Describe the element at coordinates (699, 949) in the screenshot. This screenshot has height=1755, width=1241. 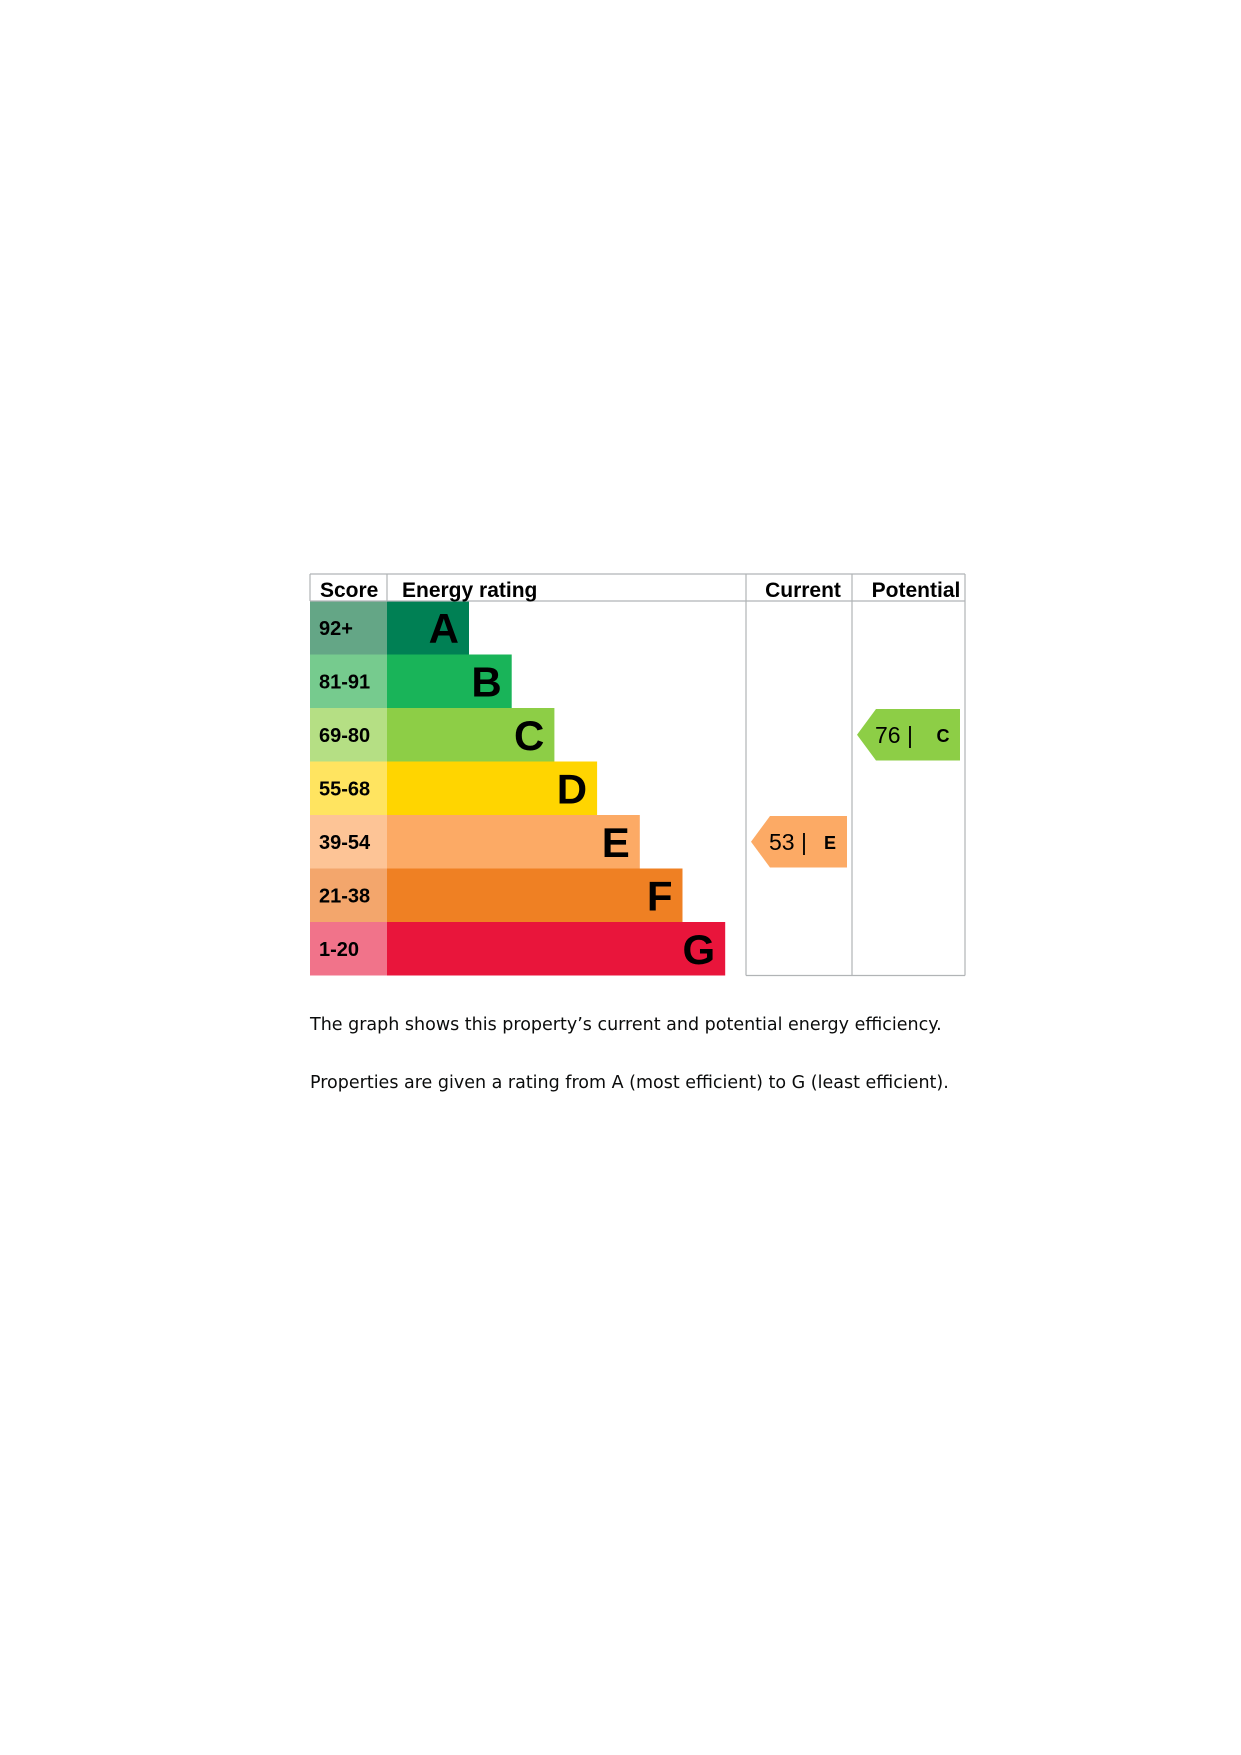
I see `rating-letter-g: G` at that location.